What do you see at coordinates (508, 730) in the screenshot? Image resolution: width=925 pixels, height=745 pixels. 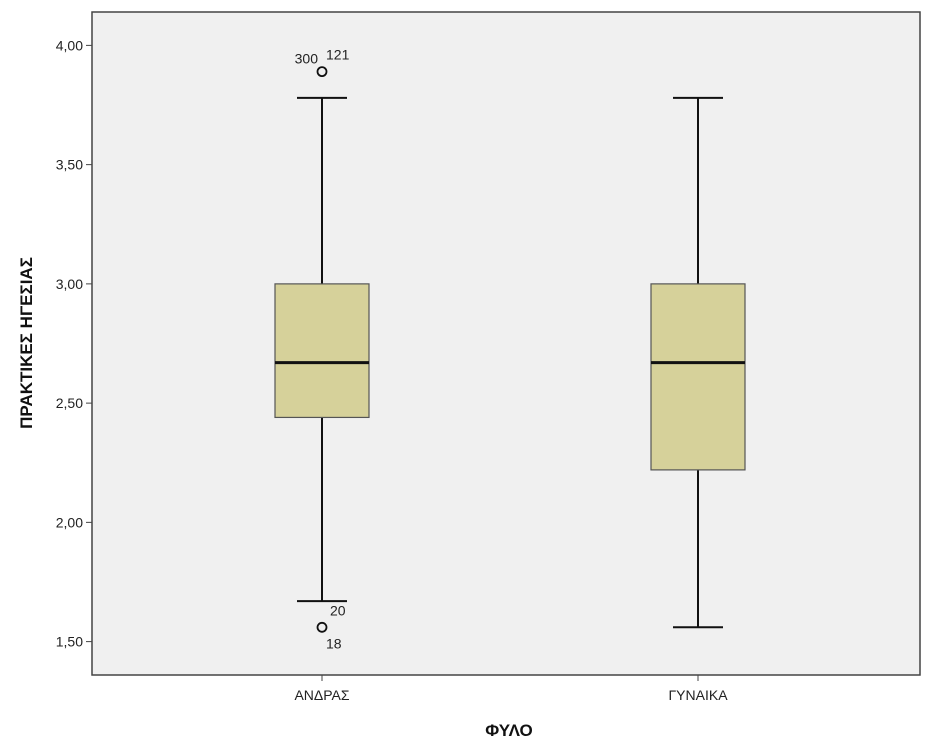 I see `x-axis-title: ΦΥΛΟ` at bounding box center [508, 730].